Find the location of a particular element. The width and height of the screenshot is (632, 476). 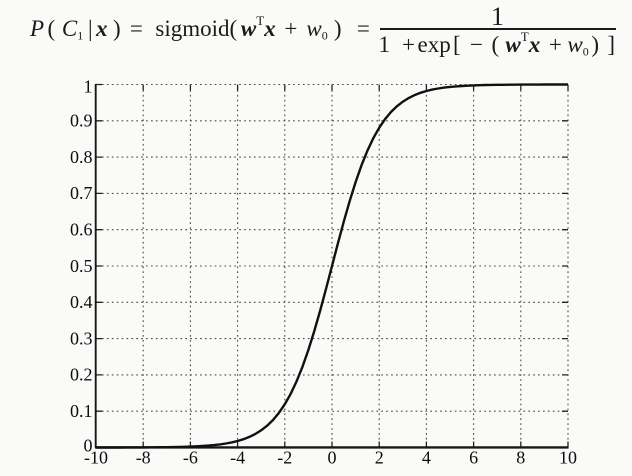

svg-text: 0.8 is located at coordinates (81, 157).